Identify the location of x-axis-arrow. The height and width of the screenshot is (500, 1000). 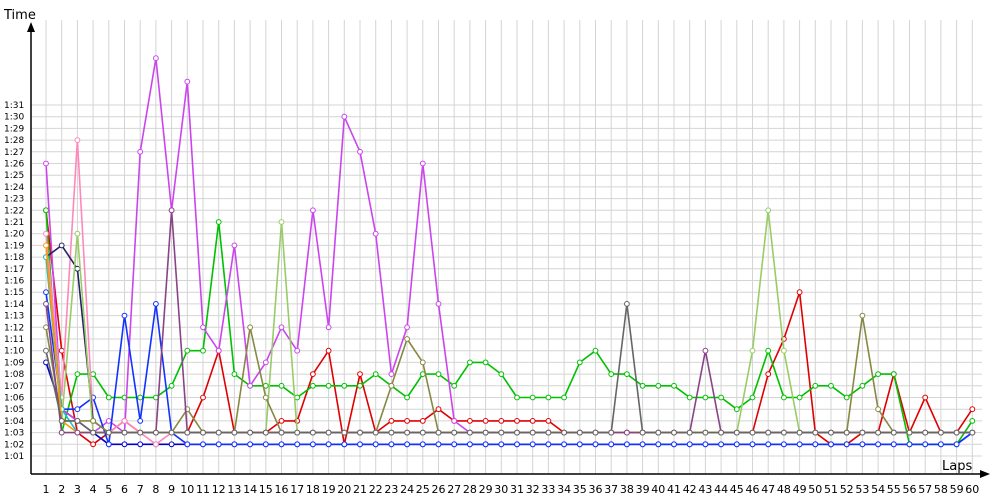
(985, 474).